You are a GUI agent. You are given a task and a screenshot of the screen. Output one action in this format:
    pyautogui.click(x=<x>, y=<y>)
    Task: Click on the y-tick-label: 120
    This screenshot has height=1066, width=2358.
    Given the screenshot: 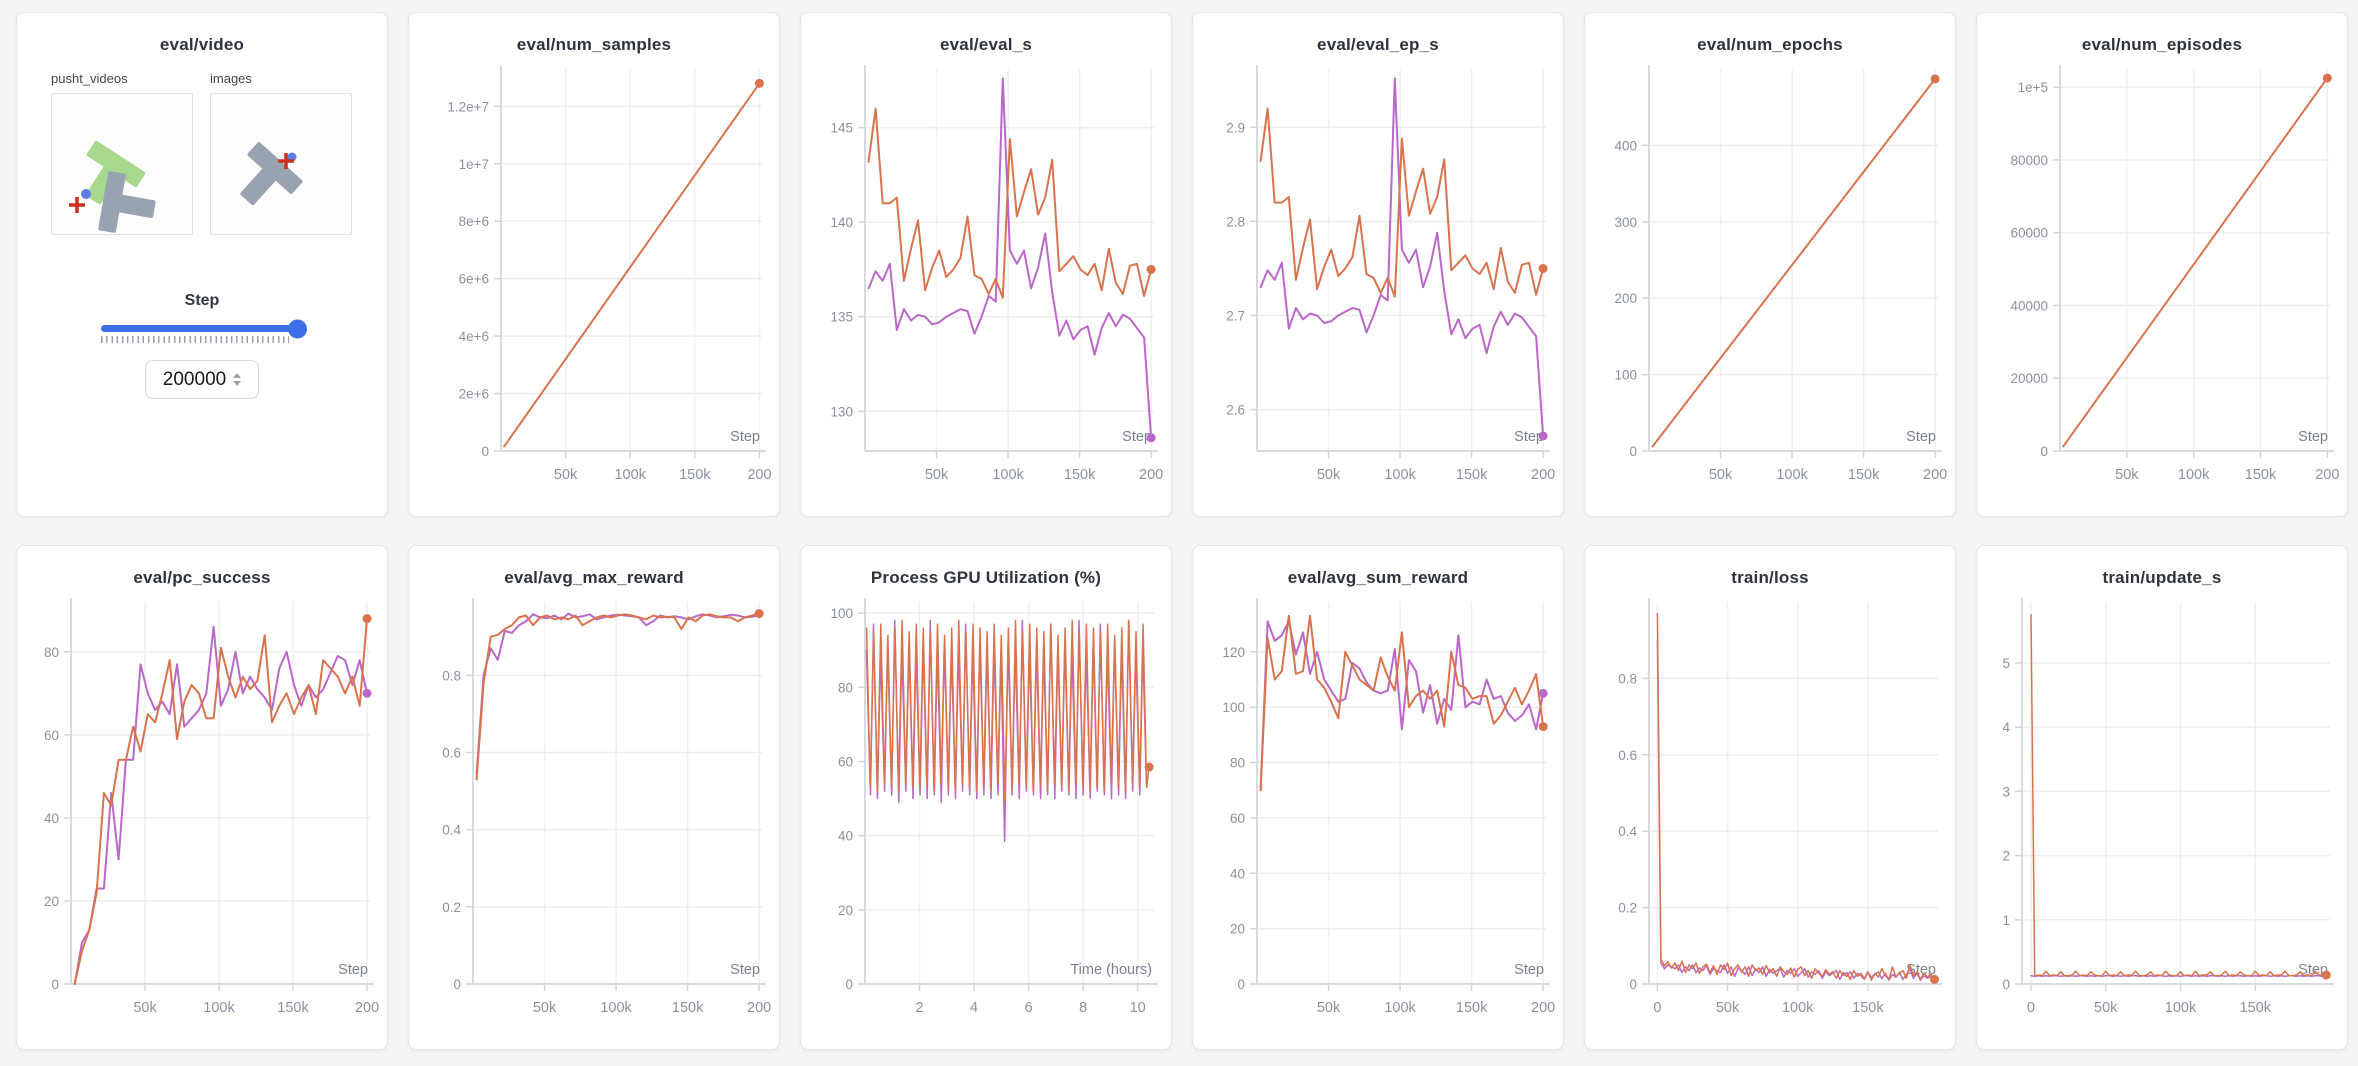 What is the action you would take?
    pyautogui.click(x=1233, y=652)
    